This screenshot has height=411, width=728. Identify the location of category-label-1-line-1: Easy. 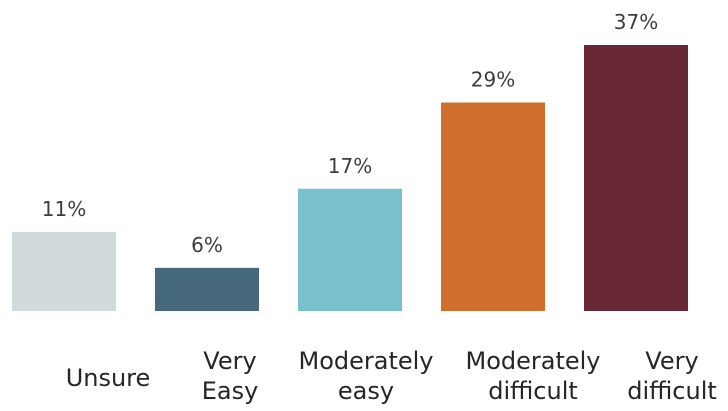
(230, 391).